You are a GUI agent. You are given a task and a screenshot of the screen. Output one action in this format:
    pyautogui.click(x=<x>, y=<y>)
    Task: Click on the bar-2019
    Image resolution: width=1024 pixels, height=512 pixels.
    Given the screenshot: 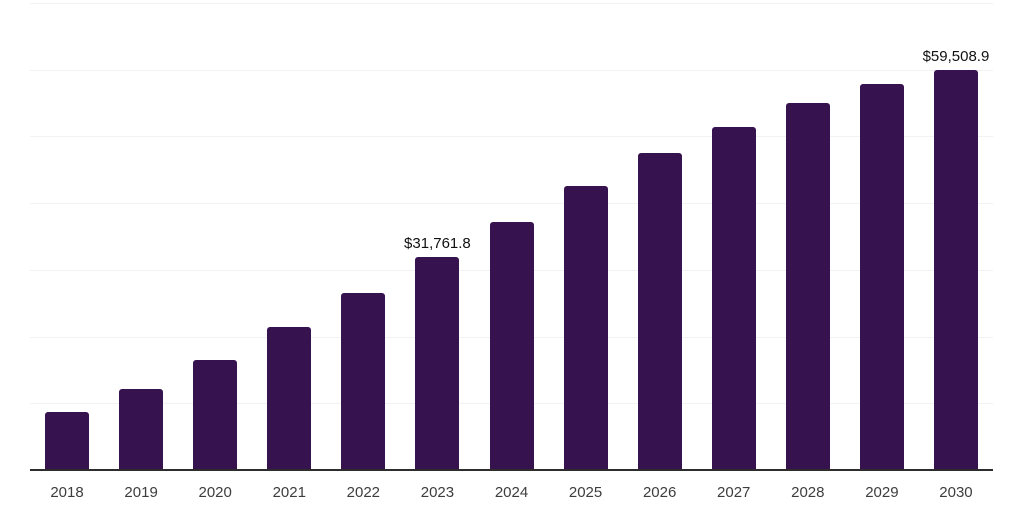 What is the action you would take?
    pyautogui.click(x=141, y=429)
    